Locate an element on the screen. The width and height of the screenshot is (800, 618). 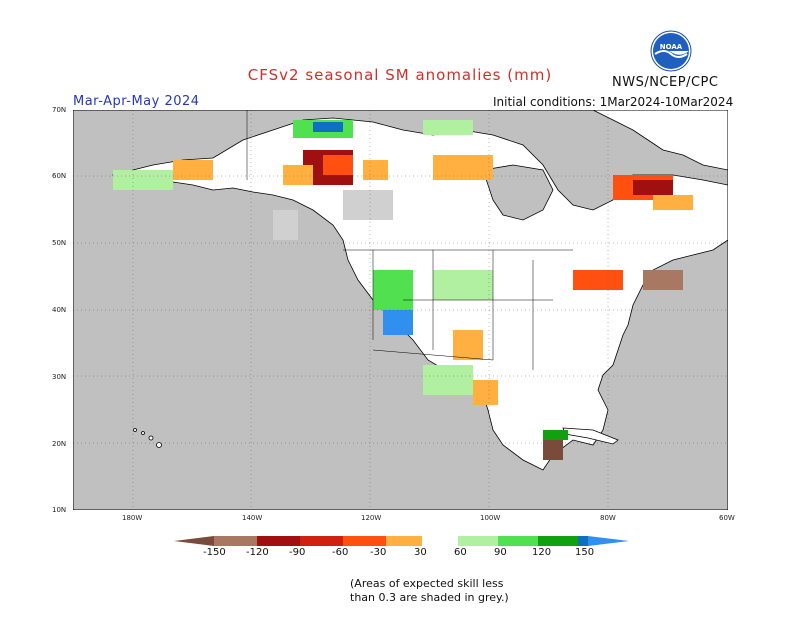
season-label: Mar-Apr-May 2024 is located at coordinates (136, 101).